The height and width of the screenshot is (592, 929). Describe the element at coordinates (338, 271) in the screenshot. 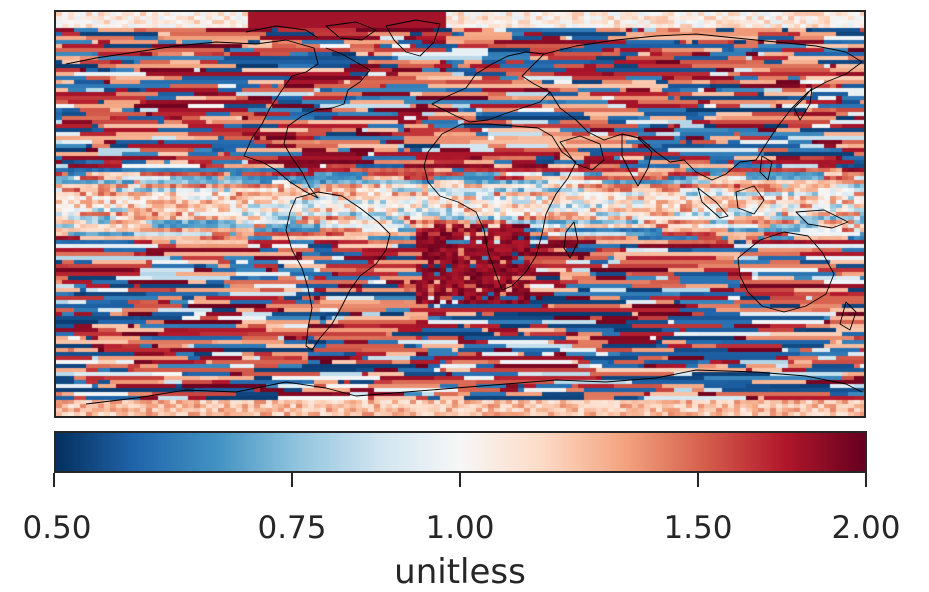

I see `coastline-south-america` at that location.